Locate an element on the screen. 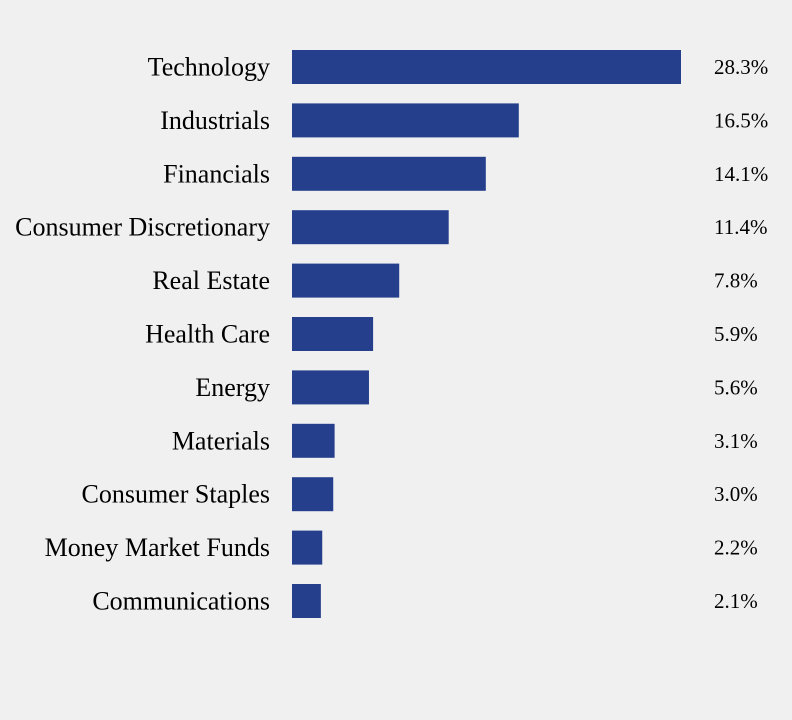 This screenshot has width=792, height=720. category-label-communications: Communications is located at coordinates (181, 601).